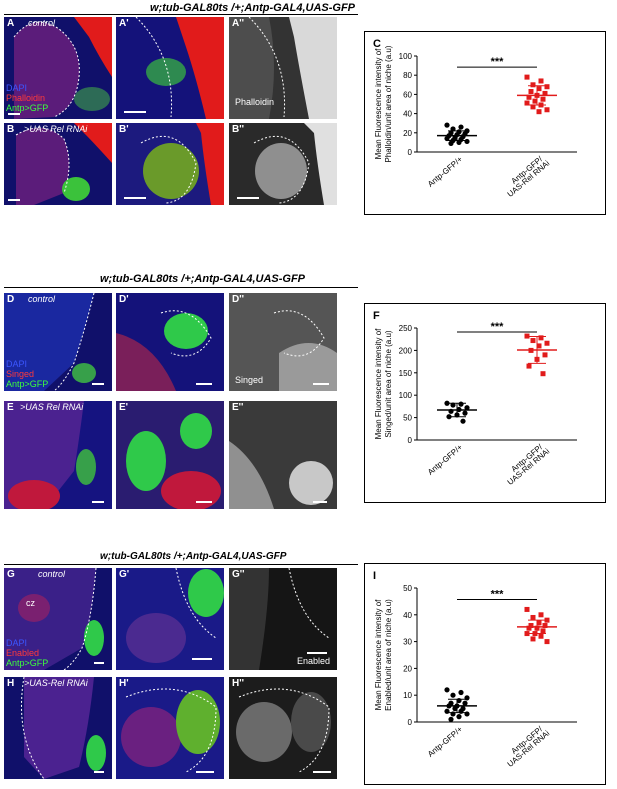 This screenshot has height=789, width=617. I want to click on panel-e-prime-image: E', so click(170, 455).